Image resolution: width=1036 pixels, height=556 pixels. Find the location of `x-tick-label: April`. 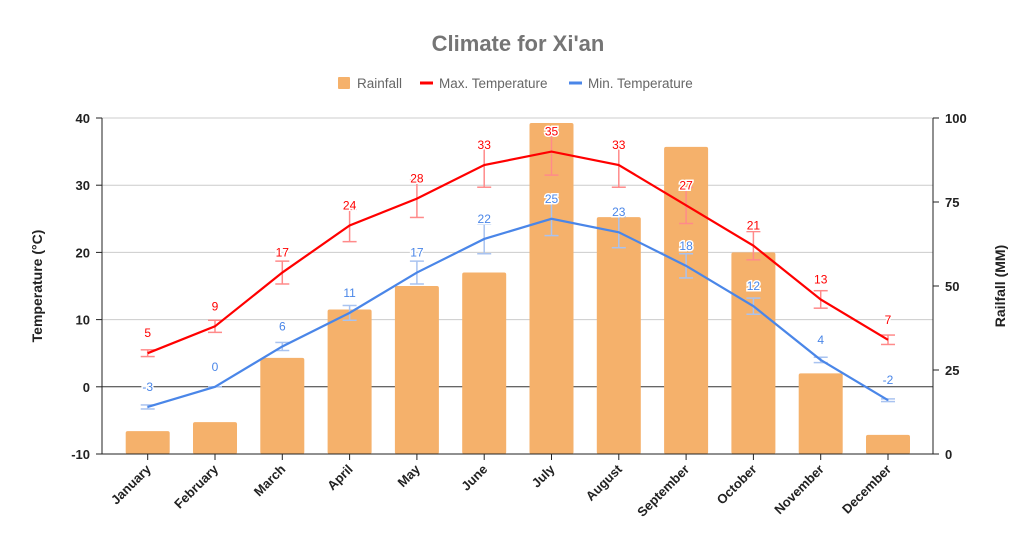

x-tick-label: April is located at coordinates (340, 478).